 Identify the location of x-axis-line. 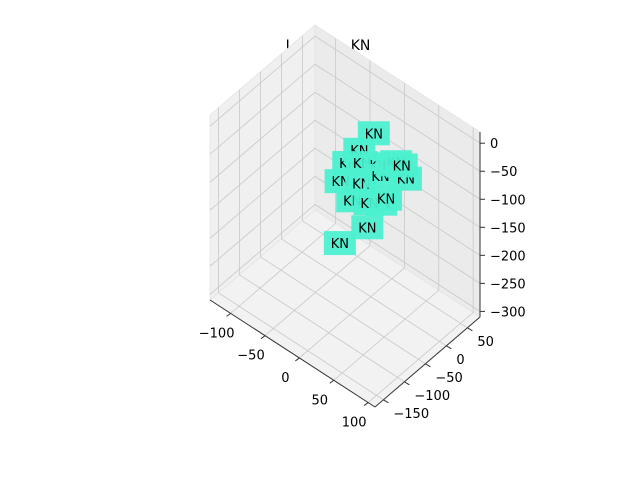
(292, 353).